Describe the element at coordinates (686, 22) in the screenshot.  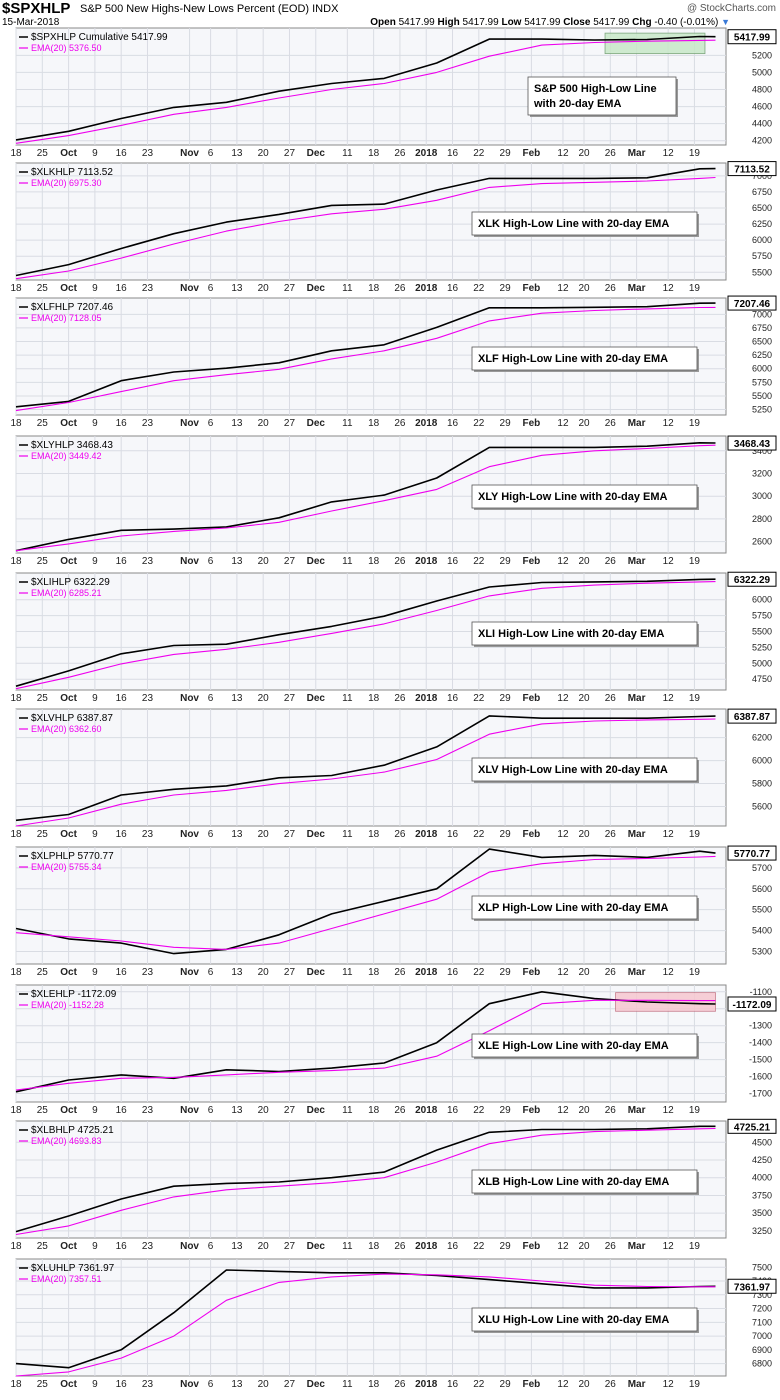
I see `chg-value: -0.40 (-0.01%)` at that location.